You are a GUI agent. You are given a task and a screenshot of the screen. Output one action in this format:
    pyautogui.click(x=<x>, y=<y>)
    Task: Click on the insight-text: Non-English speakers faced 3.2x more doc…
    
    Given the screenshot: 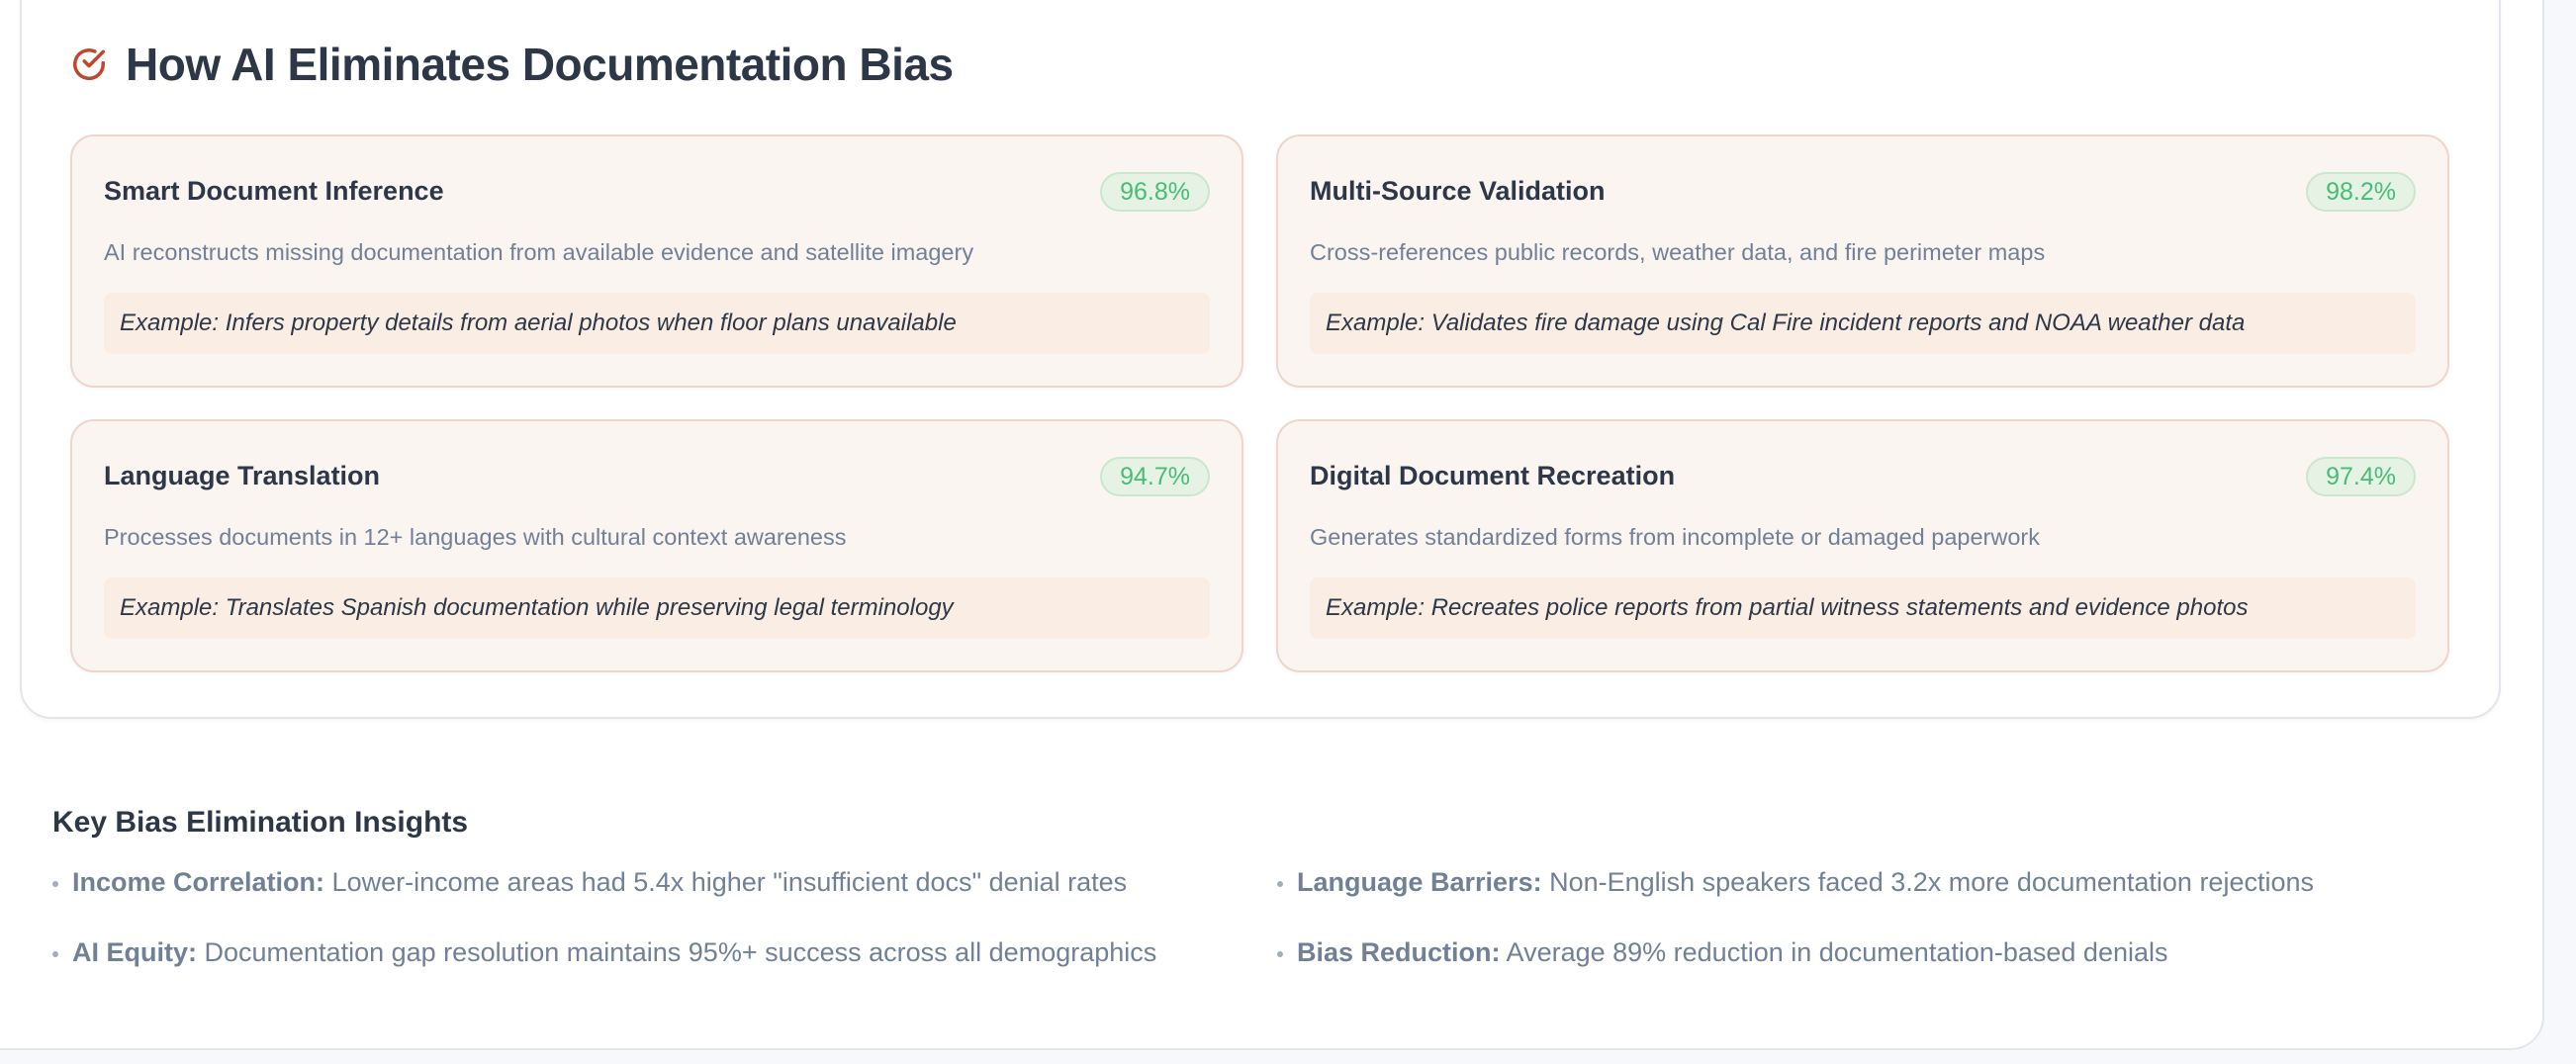 What is the action you would take?
    pyautogui.click(x=1927, y=882)
    